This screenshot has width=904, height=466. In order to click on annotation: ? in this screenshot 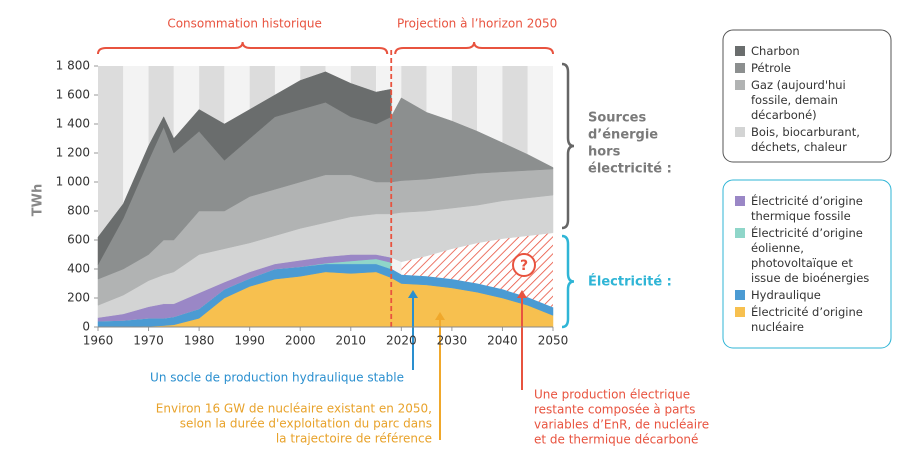, I will do `click(524, 266)`.